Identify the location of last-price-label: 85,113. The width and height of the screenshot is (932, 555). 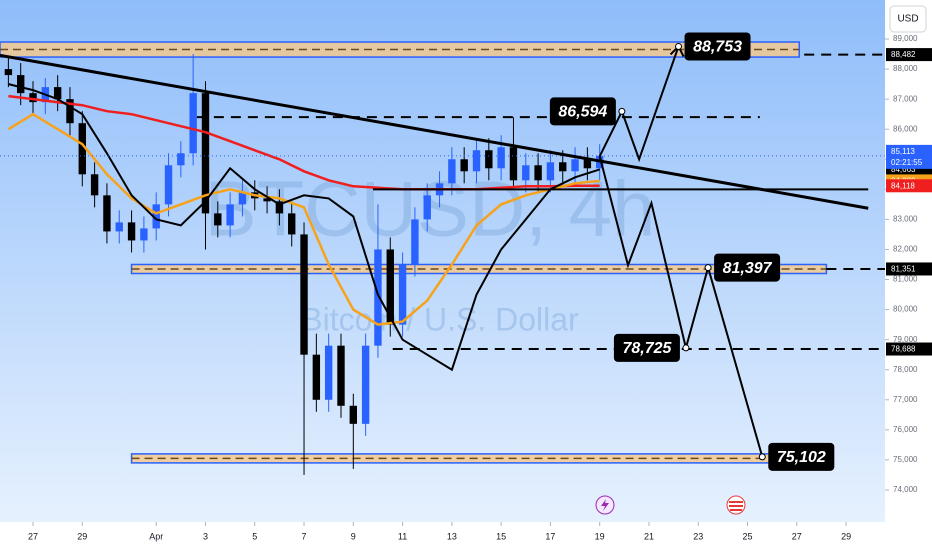
(903, 151).